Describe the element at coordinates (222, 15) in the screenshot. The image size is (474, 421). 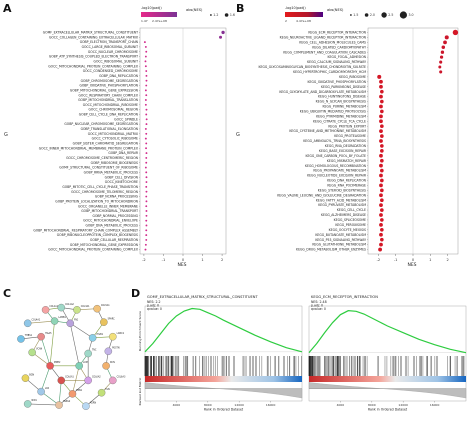
I see `panel-a-size-legend: 1.2 1.6` at that location.